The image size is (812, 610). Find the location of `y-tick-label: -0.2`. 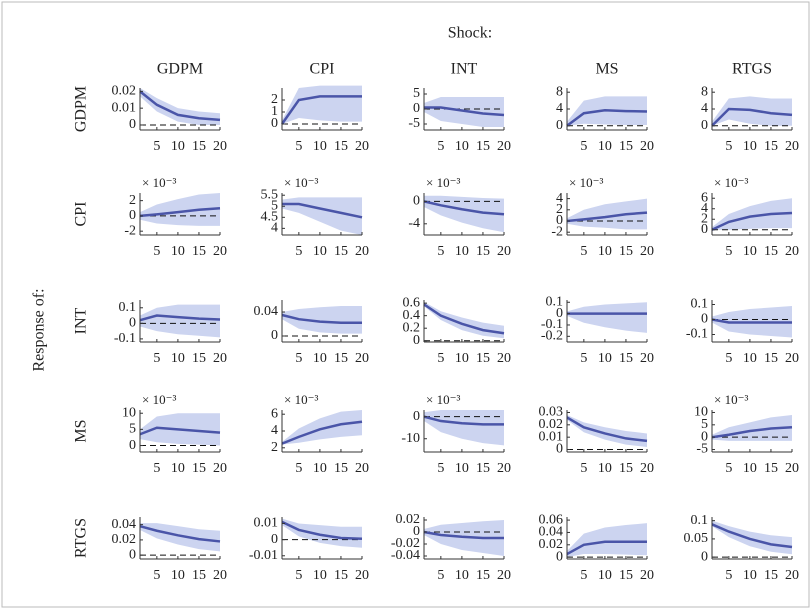

y-tick-label: -0.2 is located at coordinates (552, 336).